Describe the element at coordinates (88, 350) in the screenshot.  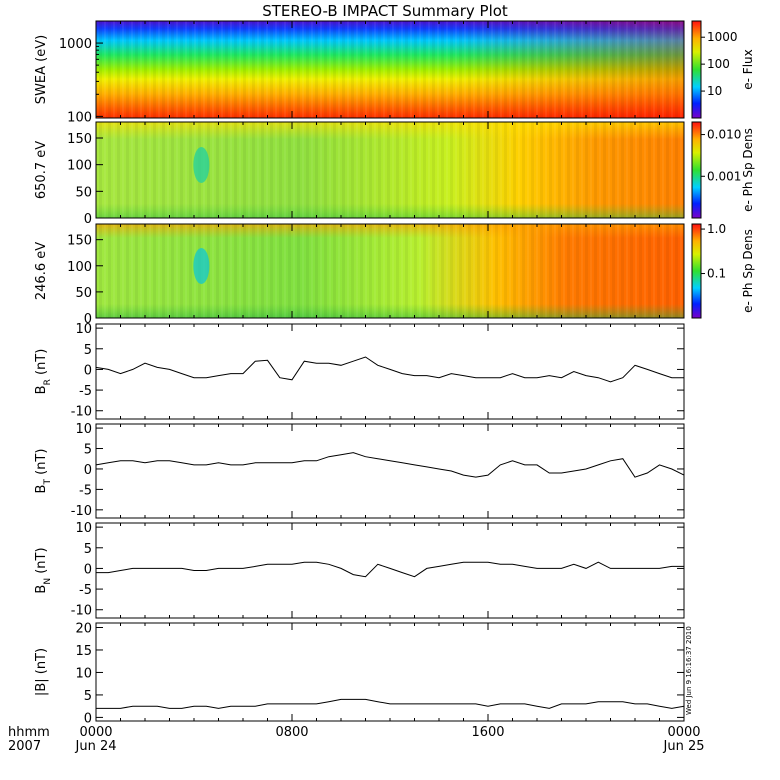
I see `br-ytick-label-1: 5` at that location.